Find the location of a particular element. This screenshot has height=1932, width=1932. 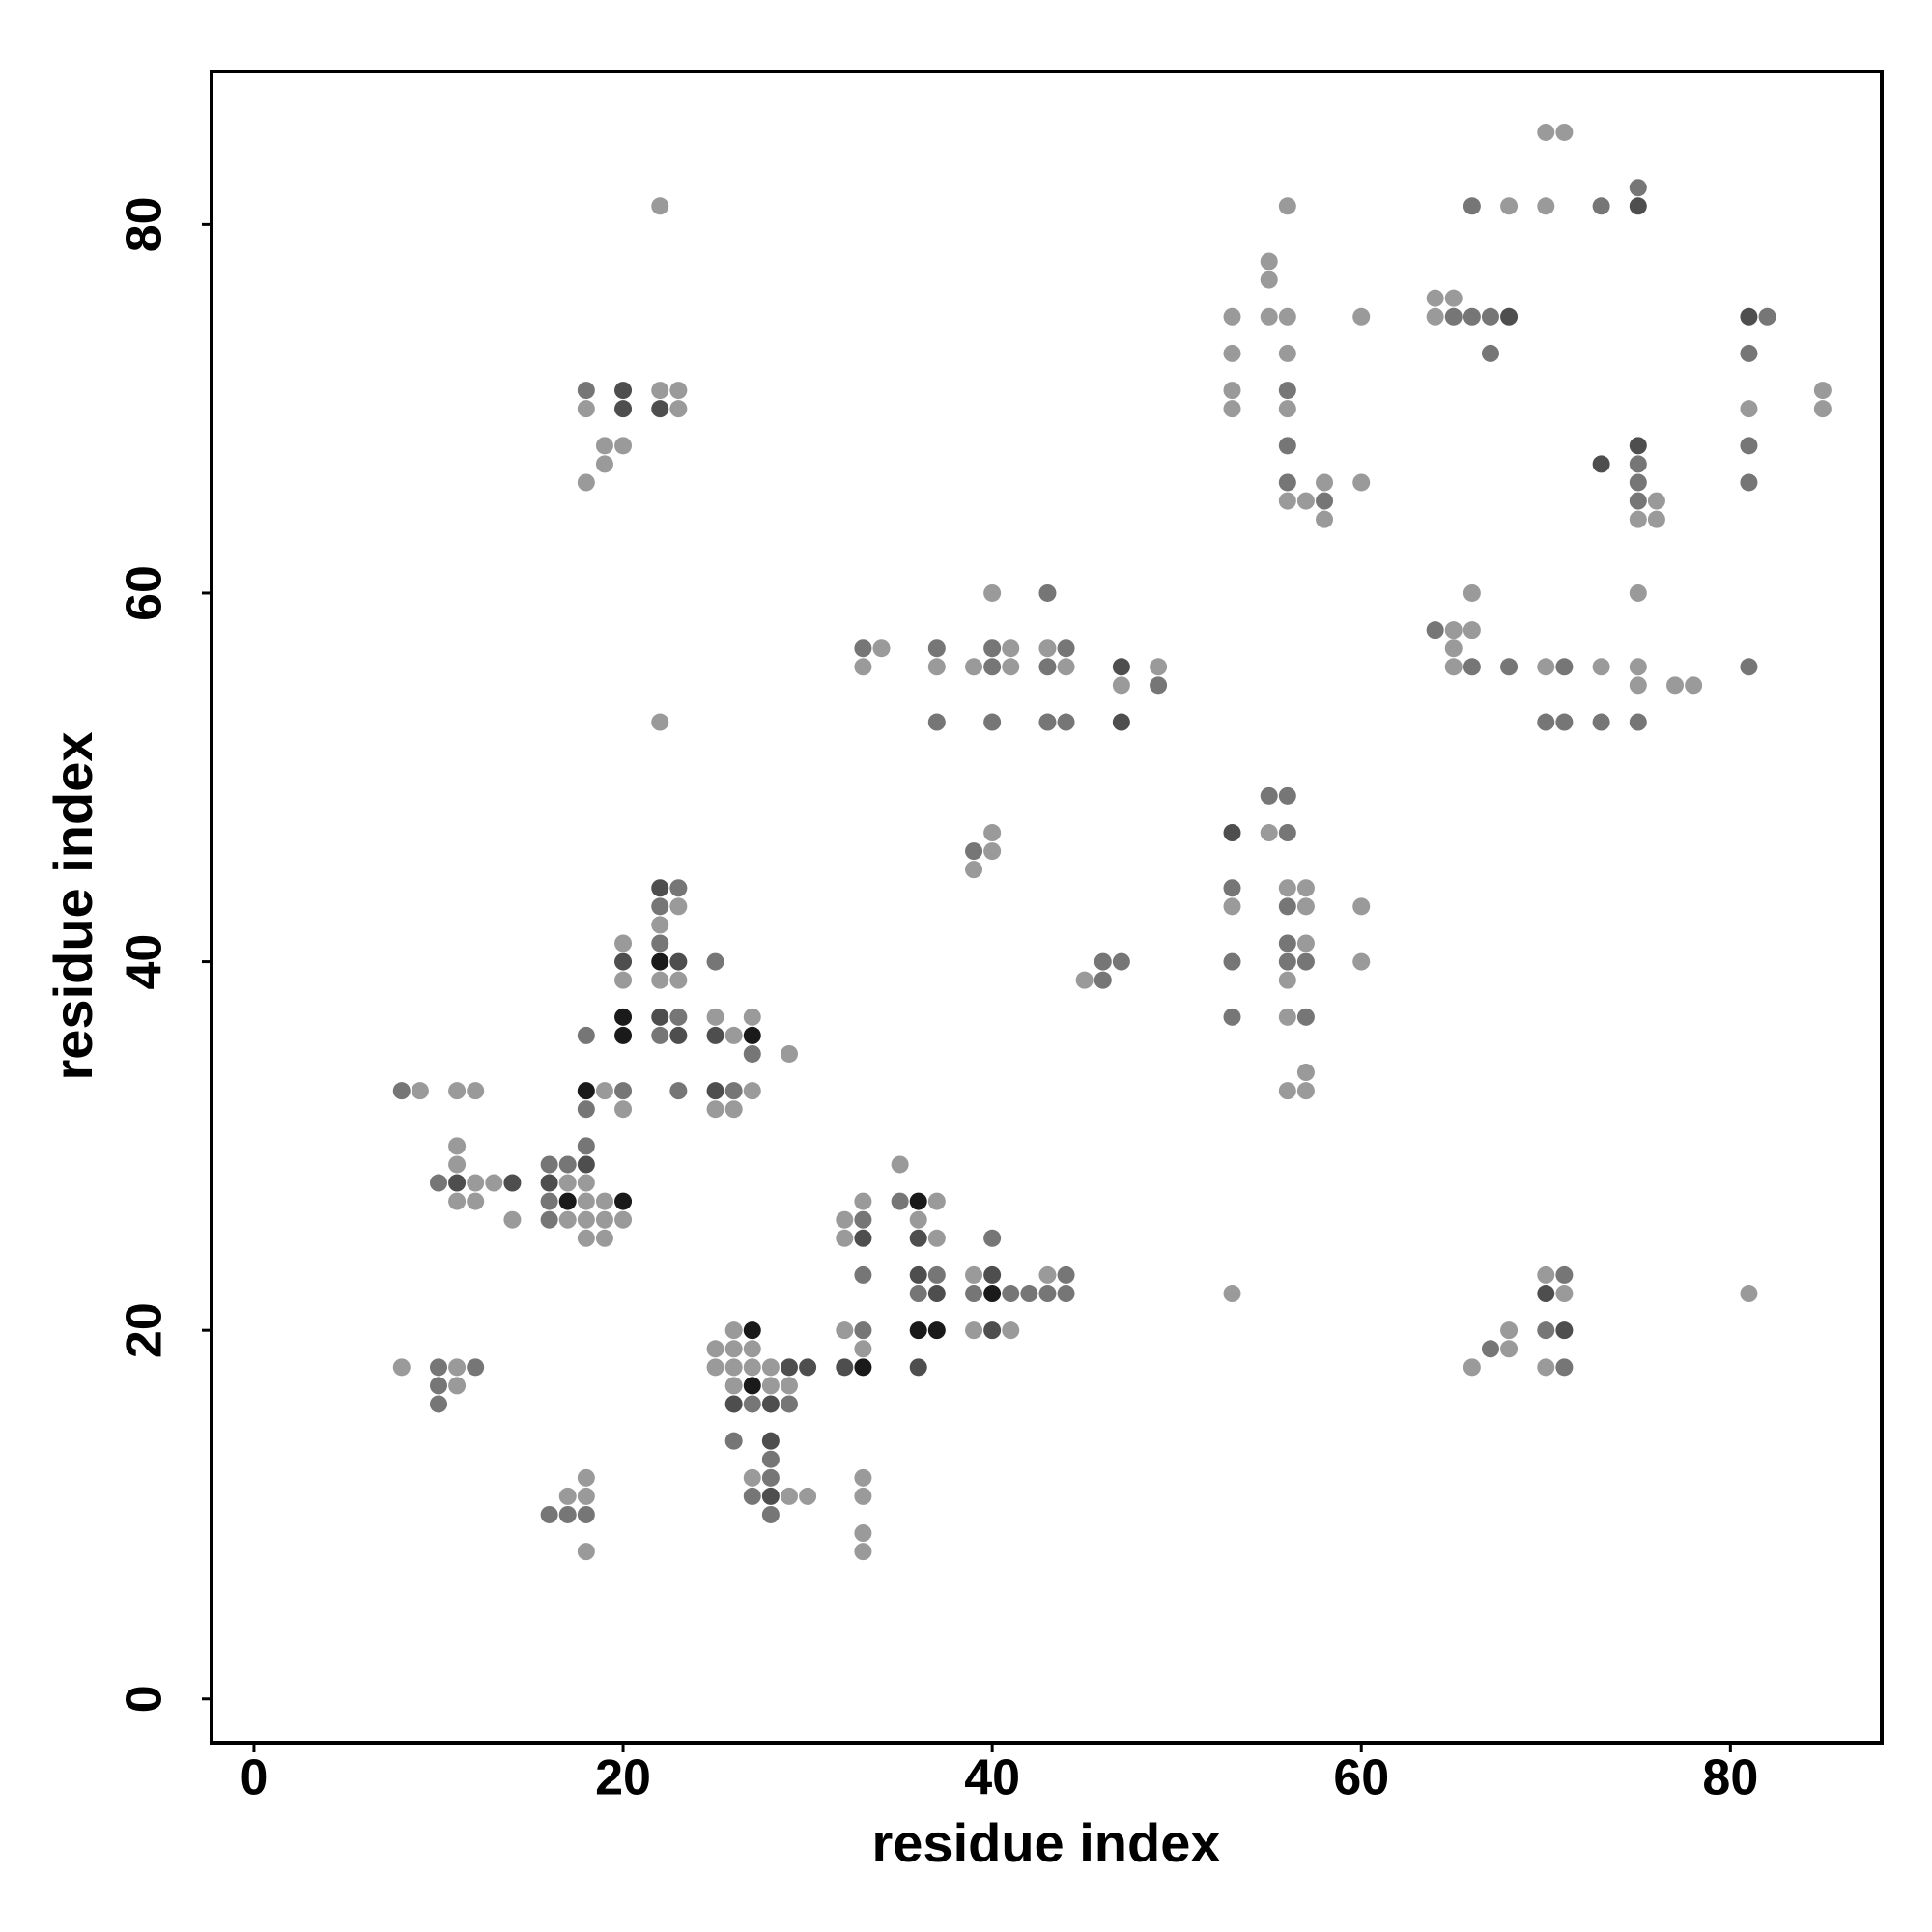

y-tick-label: 0 is located at coordinates (145, 1699).